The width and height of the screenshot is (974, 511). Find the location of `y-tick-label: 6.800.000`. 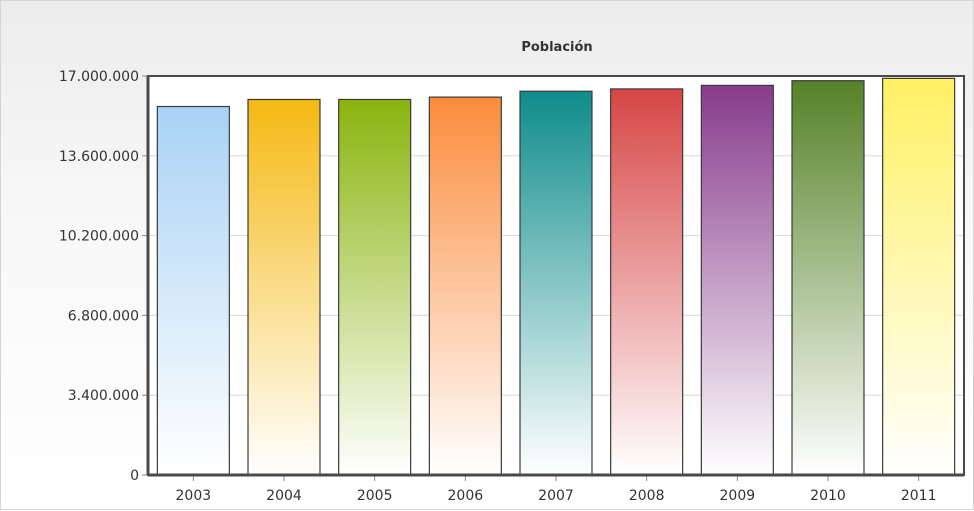

y-tick-label: 6.800.000 is located at coordinates (103, 316).